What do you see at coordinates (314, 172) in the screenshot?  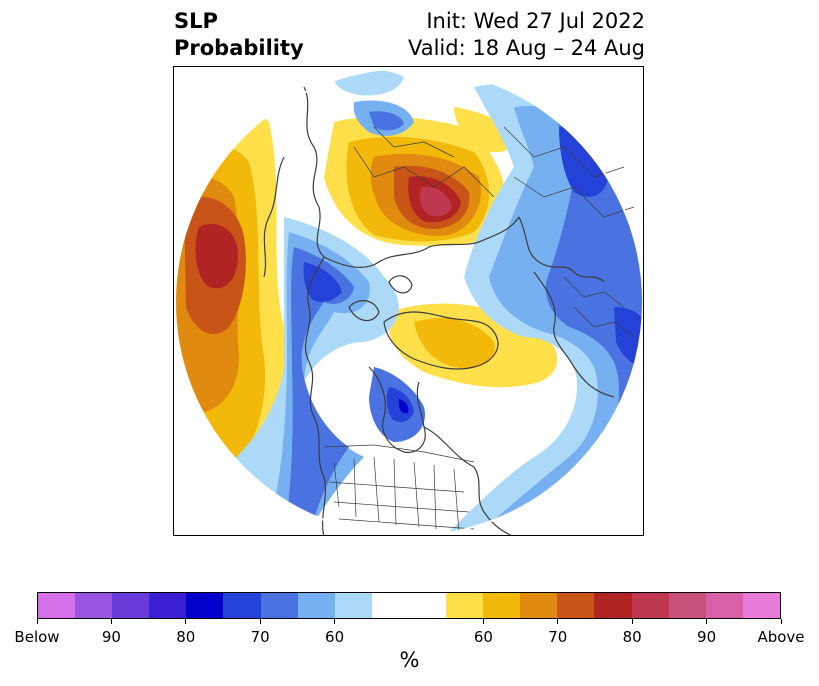 I see `coastline-siberia-east` at bounding box center [314, 172].